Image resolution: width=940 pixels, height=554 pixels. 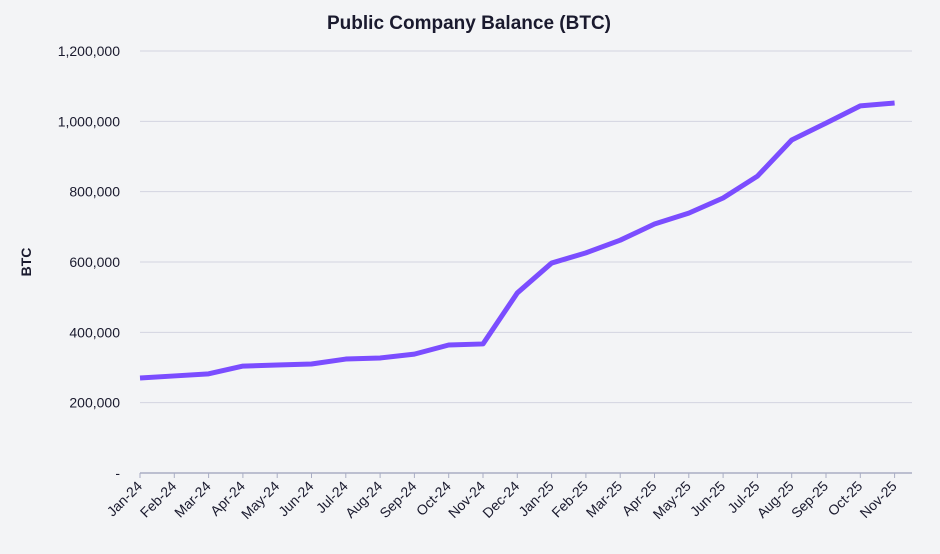 I want to click on x-tick-label: Sep-25, so click(x=809, y=499).